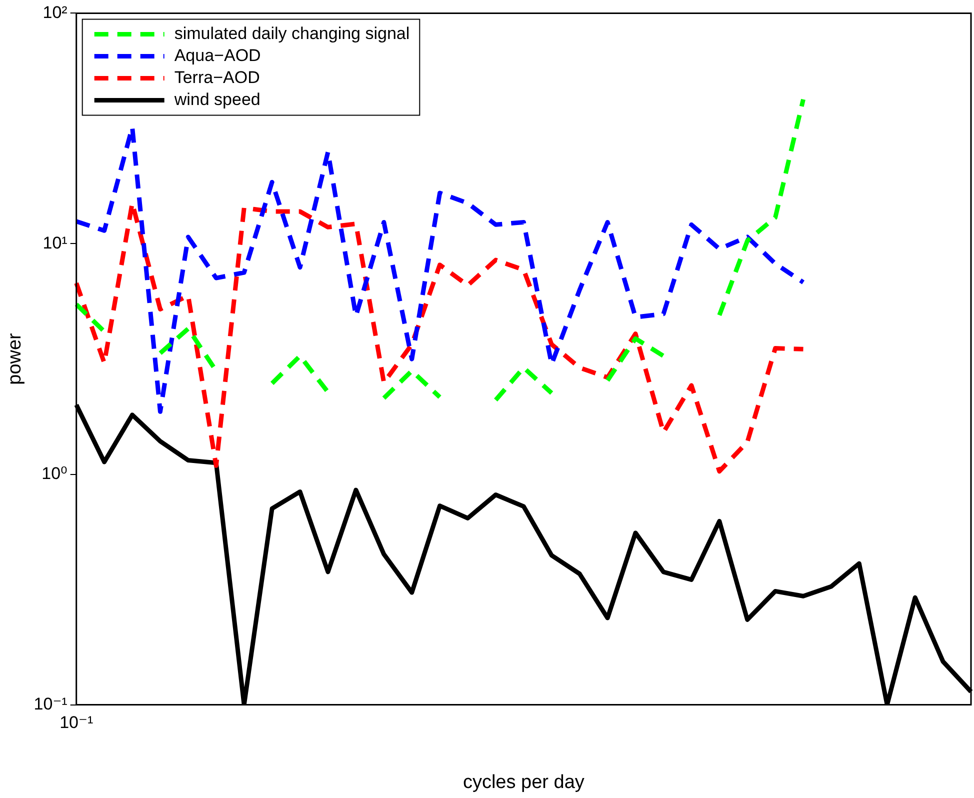 Image resolution: width=974 pixels, height=798 pixels. Describe the element at coordinates (15, 358) in the screenshot. I see `y-axis-title: power` at that location.